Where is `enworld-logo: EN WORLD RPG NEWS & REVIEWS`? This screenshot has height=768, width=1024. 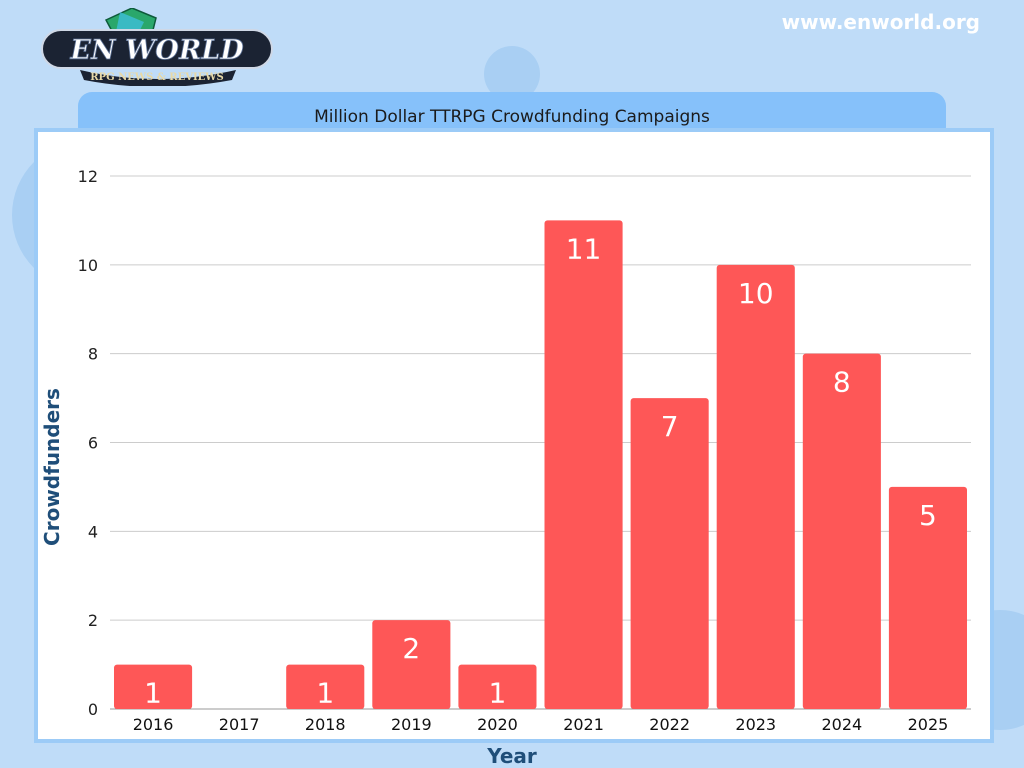
enworld-logo: EN WORLD RPG NEWS & REVIEWS is located at coordinates (158, 47).